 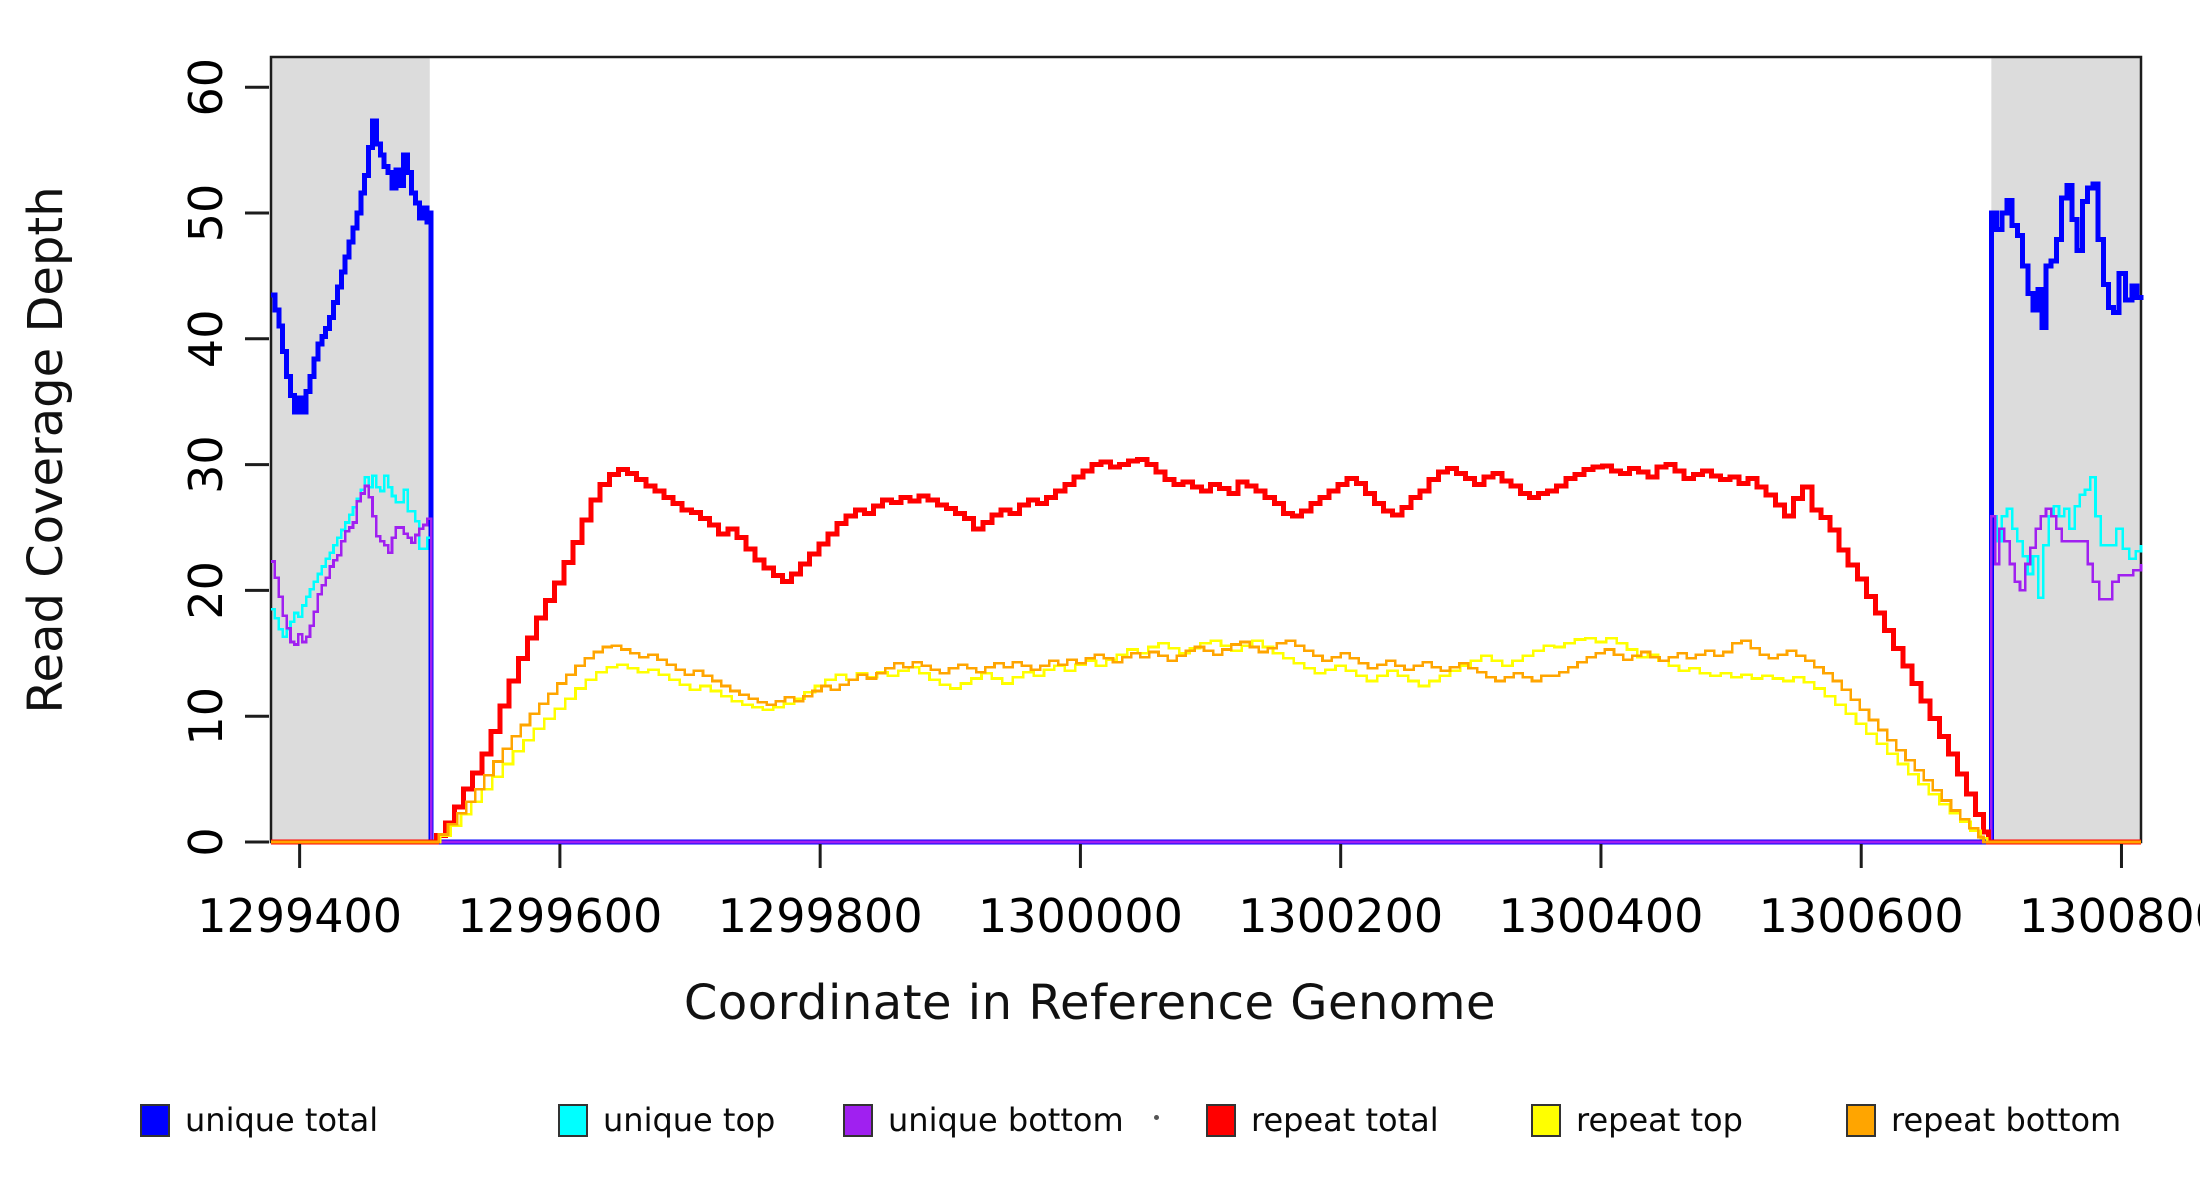 What do you see at coordinates (206, 87) in the screenshot?
I see `y-axis-tick-label: 60` at bounding box center [206, 87].